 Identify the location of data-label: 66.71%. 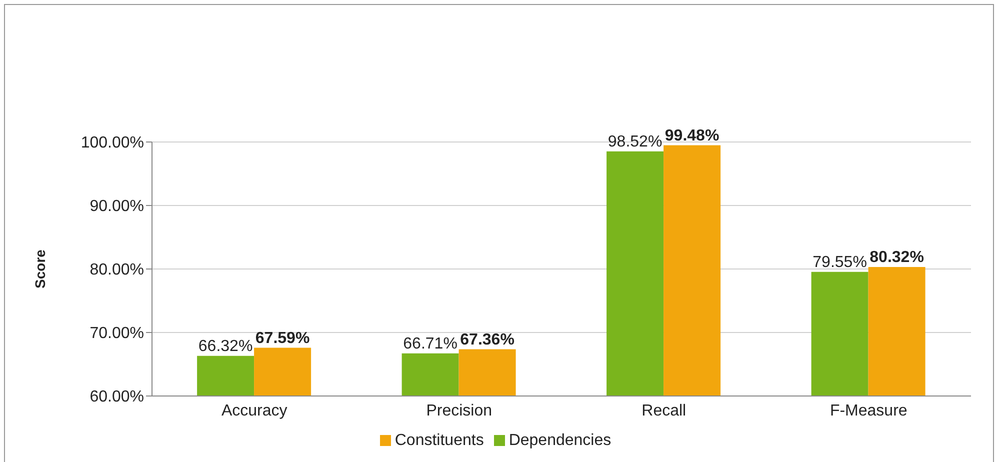
(430, 343).